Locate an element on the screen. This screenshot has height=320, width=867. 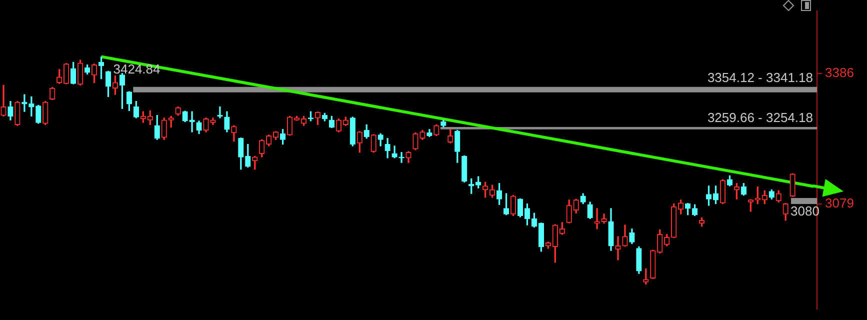
y-tick-label: 3079 is located at coordinates (839, 202).